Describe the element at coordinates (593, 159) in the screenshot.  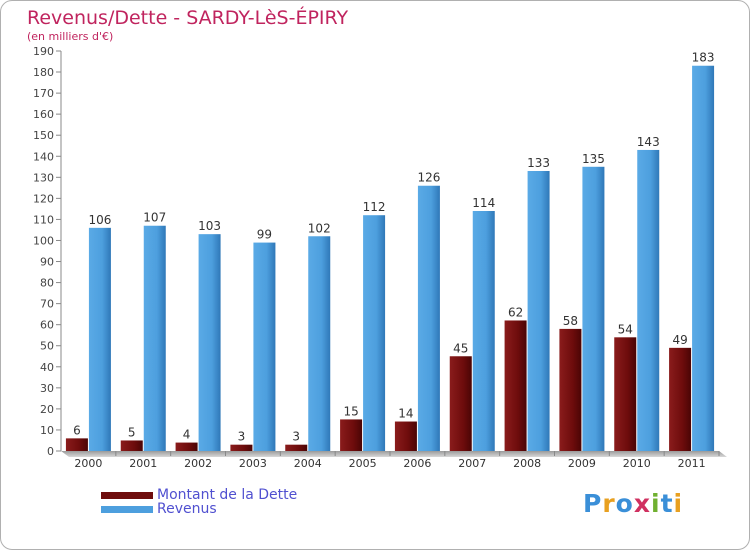
I see `data-label-revenue: 135` at that location.